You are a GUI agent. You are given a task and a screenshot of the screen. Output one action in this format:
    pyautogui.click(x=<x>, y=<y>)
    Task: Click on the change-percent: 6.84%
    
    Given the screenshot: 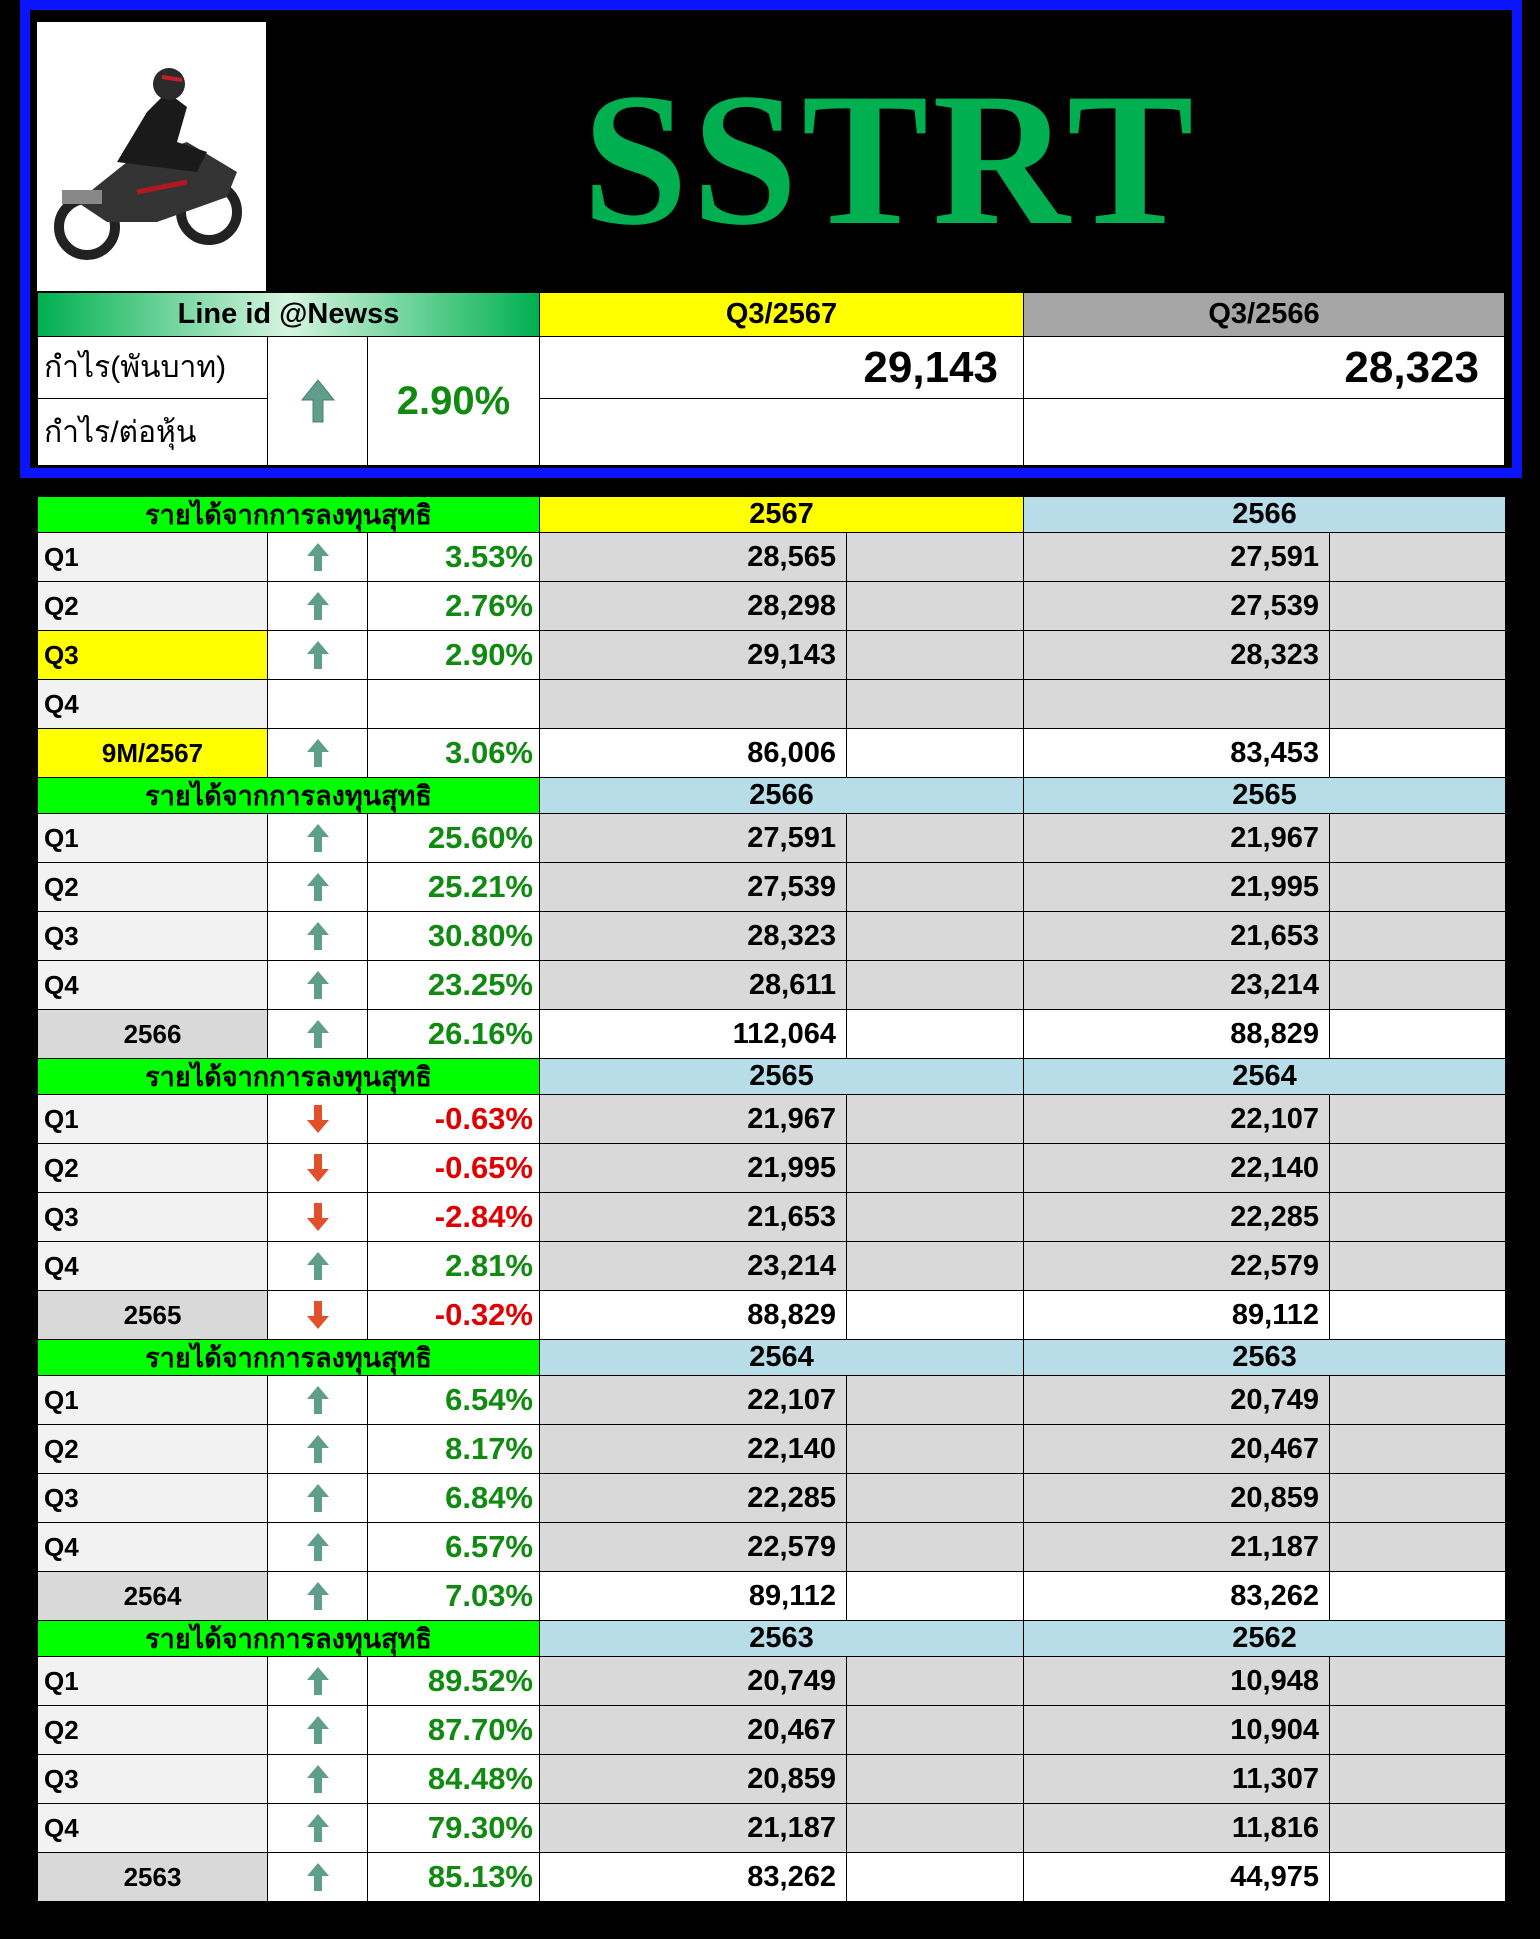 What is the action you would take?
    pyautogui.click(x=453, y=1498)
    